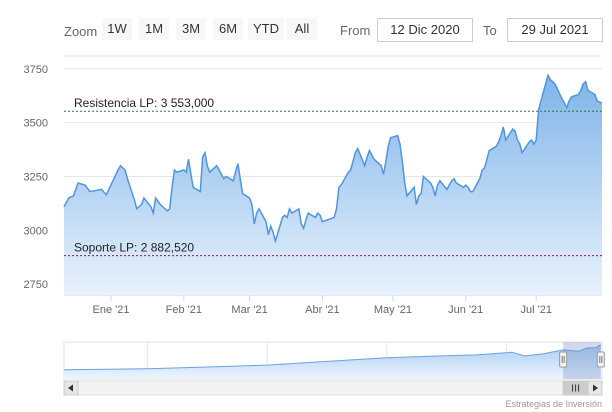  What do you see at coordinates (228, 29) in the screenshot?
I see `zoom-6m-button: 6M` at bounding box center [228, 29].